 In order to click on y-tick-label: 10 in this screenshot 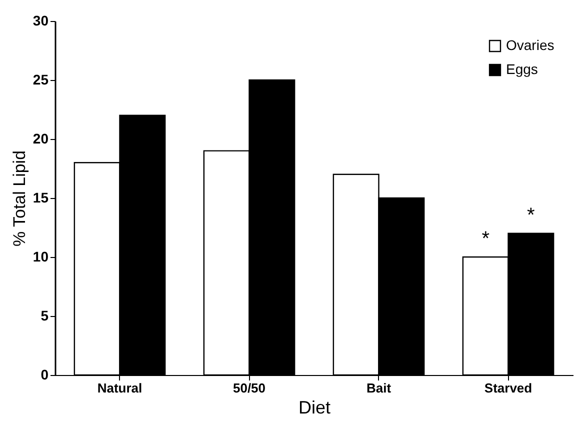, I will do `click(40, 256)`.